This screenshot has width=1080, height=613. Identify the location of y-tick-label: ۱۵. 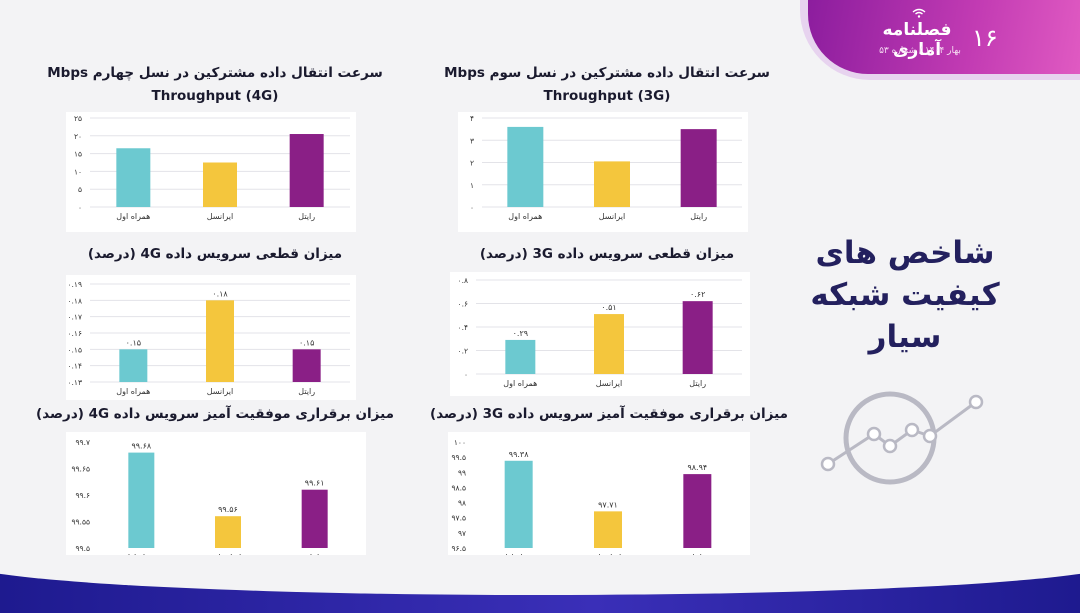
(78, 154).